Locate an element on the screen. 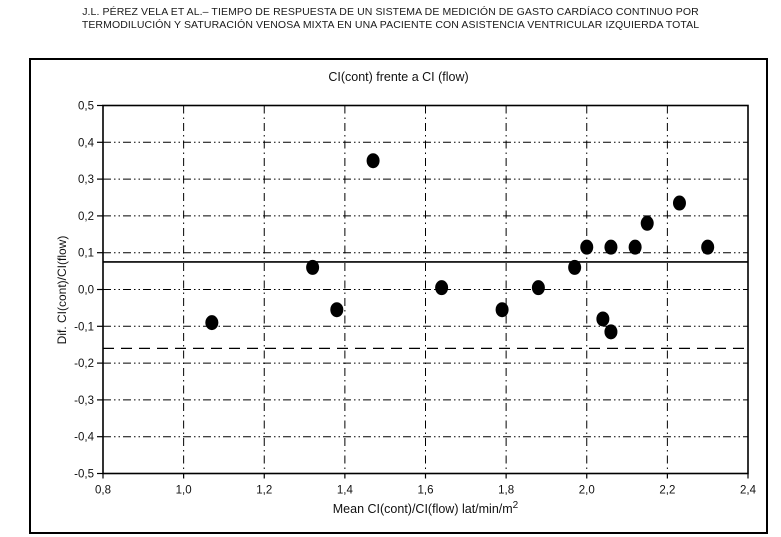 The image size is (781, 537). x-axis-label: Mean CI(cont)/CI(flow) lat/min/m2 is located at coordinates (425, 508).